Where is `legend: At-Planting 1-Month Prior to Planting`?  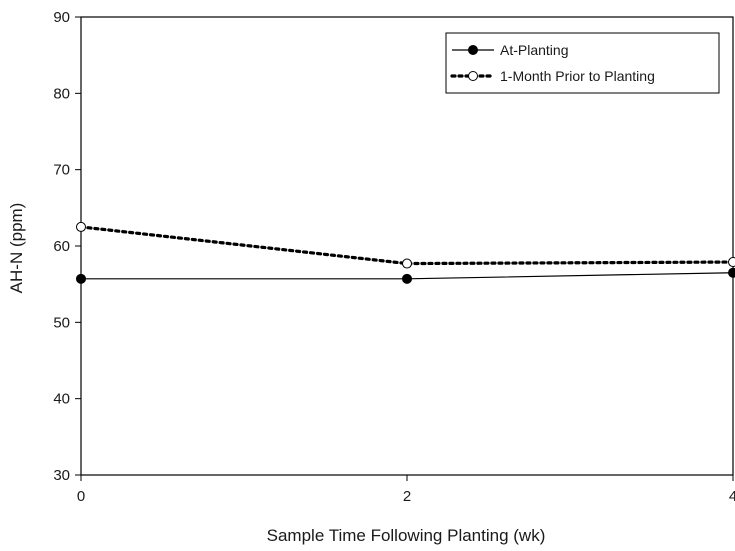 legend: At-Planting 1-Month Prior to Planting is located at coordinates (582, 63).